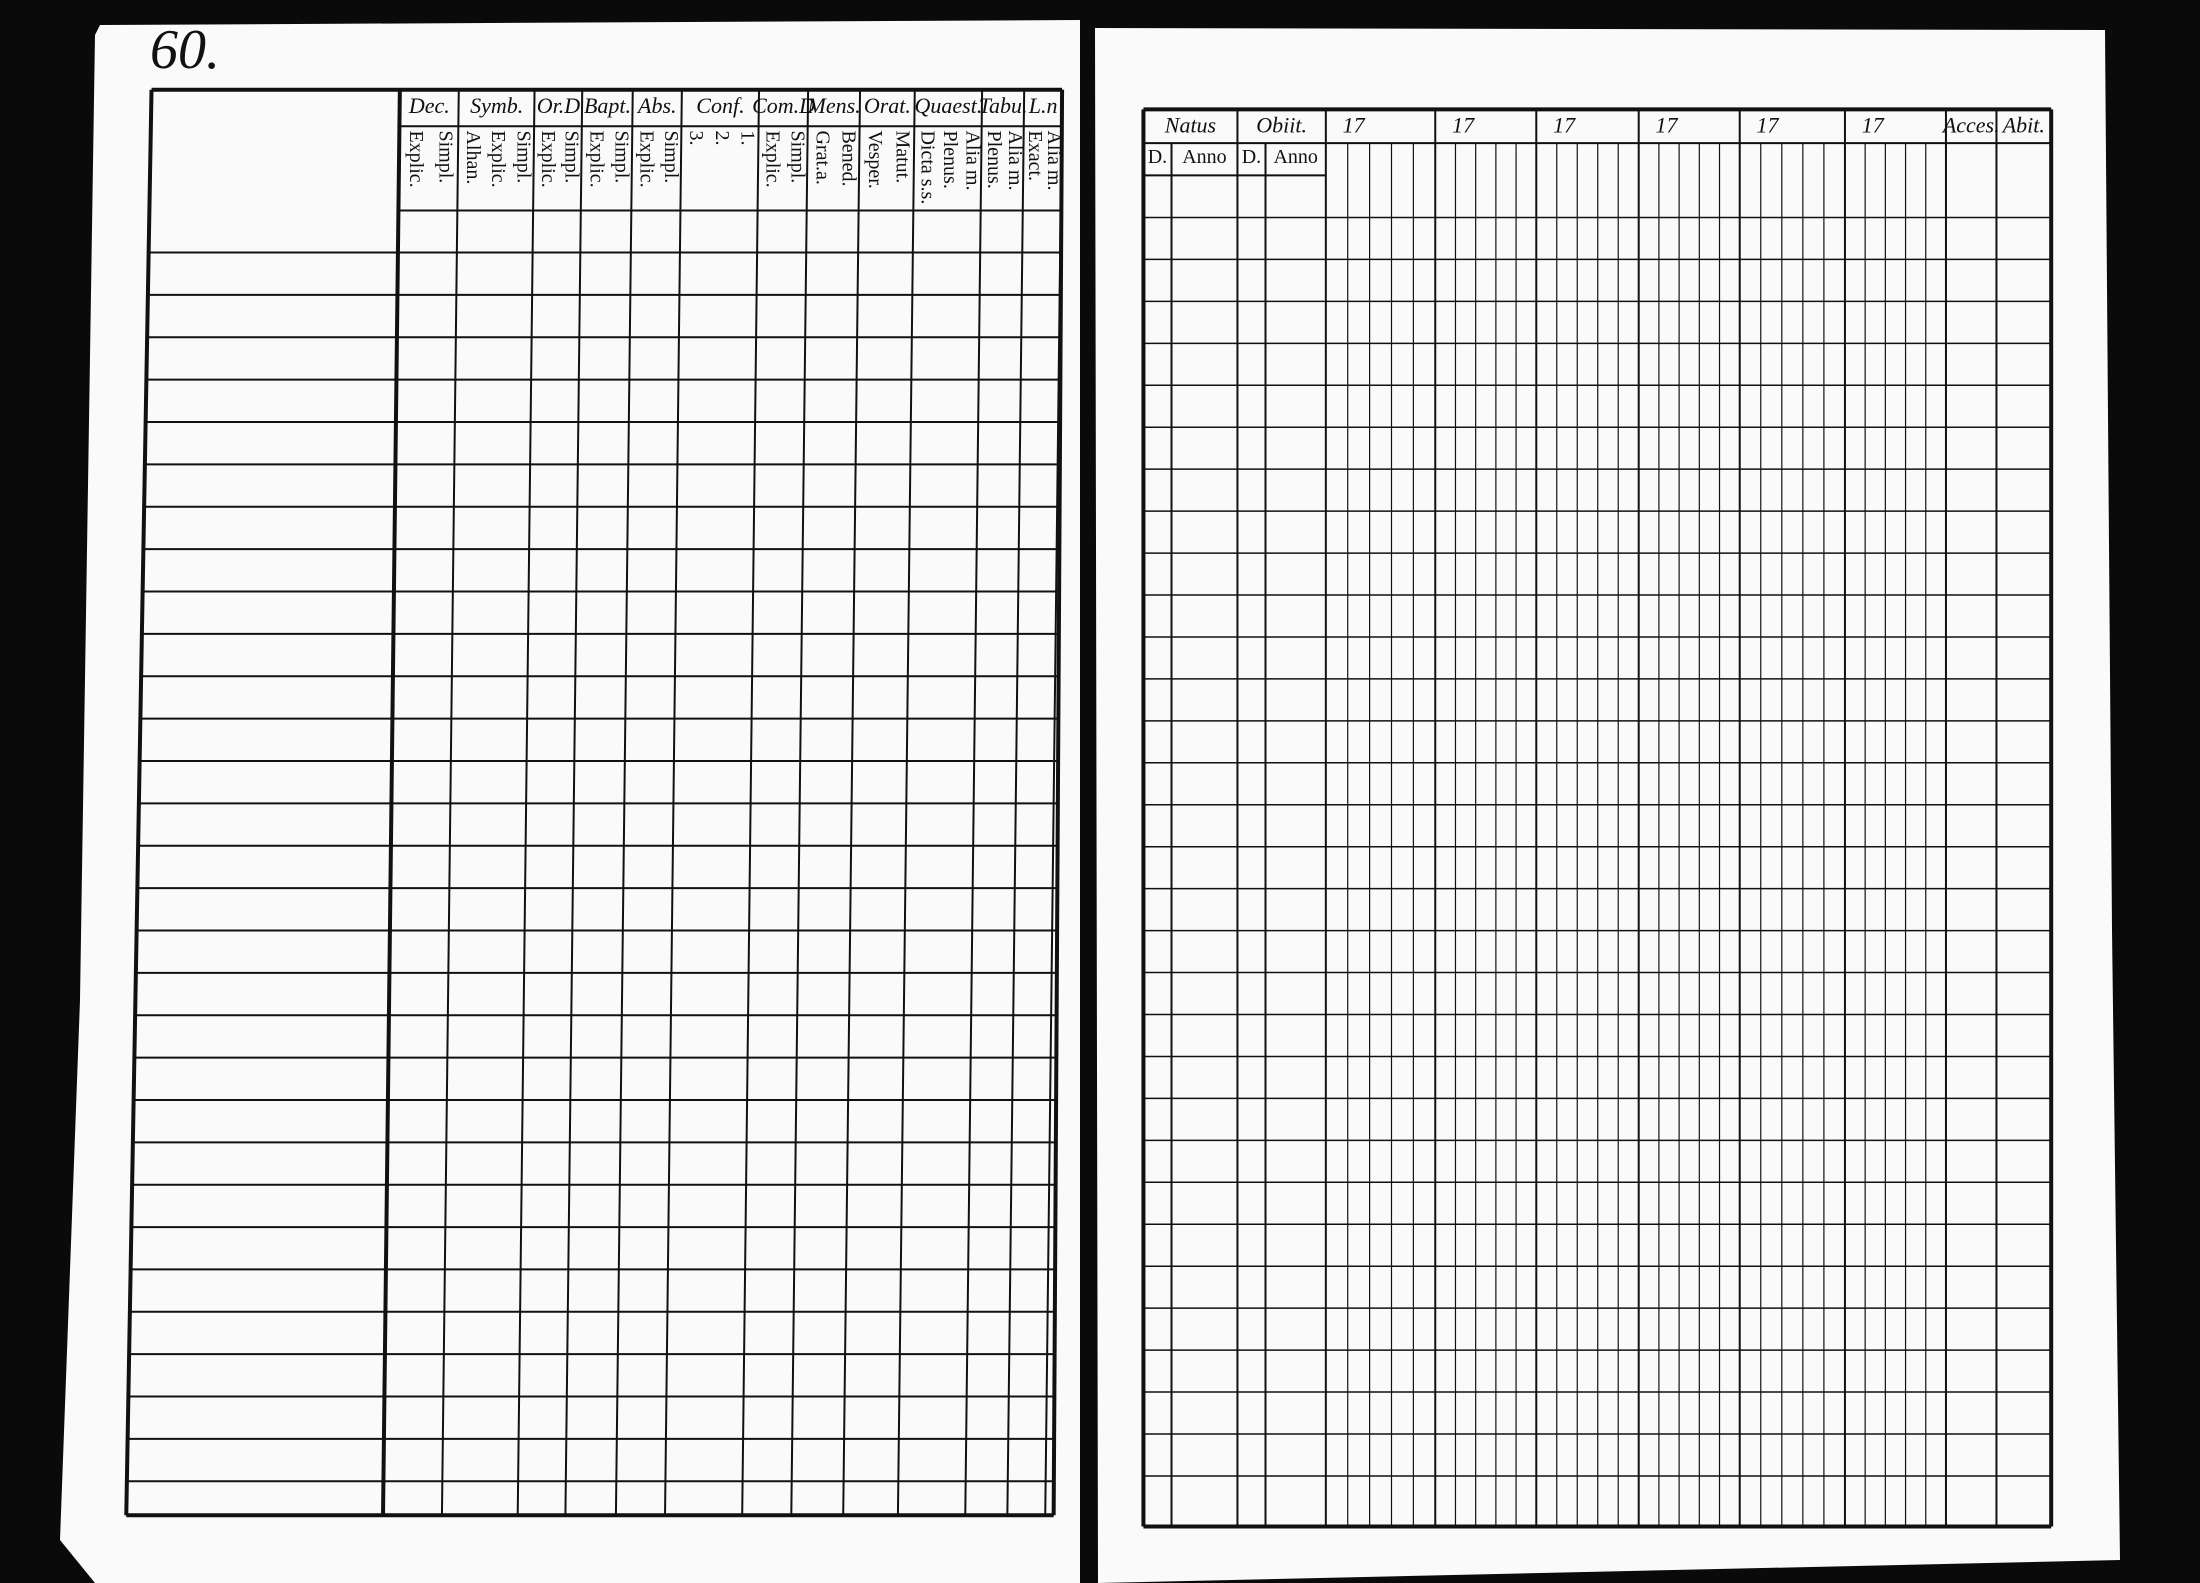 The image size is (2200, 1583). I want to click on column-subtitle: Exact., so click(1035, 155).